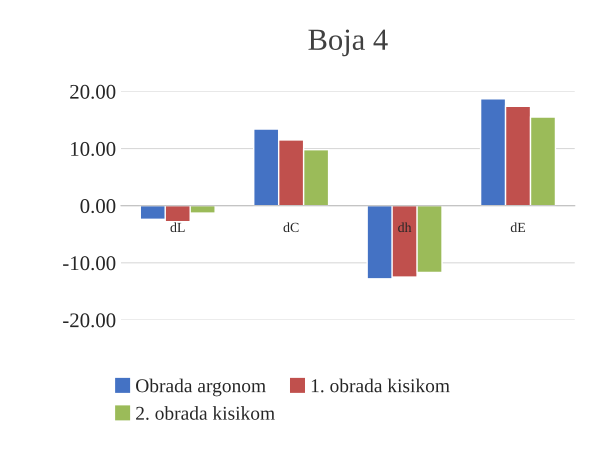 Image resolution: width=605 pixels, height=457 pixels. Describe the element at coordinates (93, 149) in the screenshot. I see `y-tick-label: 10.00` at that location.